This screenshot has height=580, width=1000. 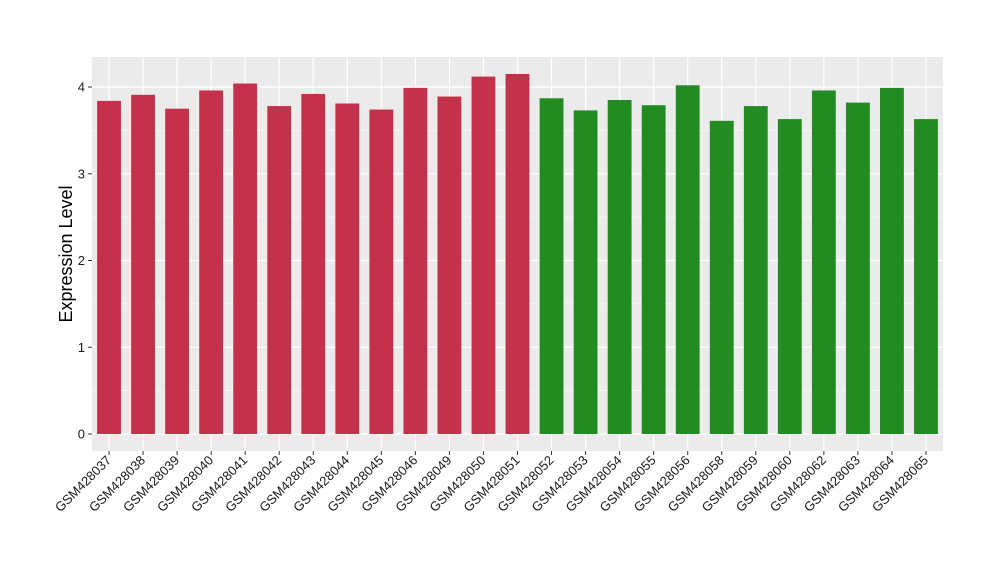 What do you see at coordinates (585, 272) in the screenshot?
I see `bar-GSM428053` at bounding box center [585, 272].